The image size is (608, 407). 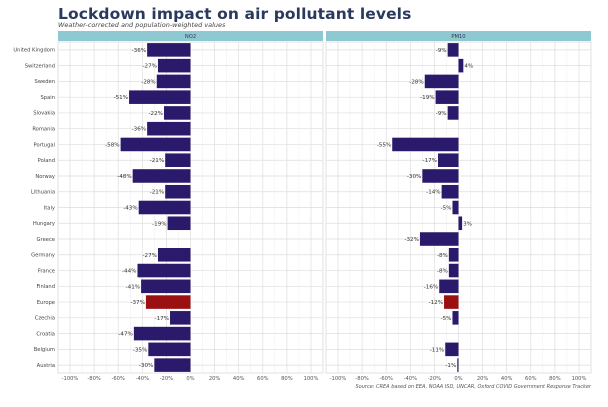 I want to click on category-label: Finland, so click(x=45, y=287).